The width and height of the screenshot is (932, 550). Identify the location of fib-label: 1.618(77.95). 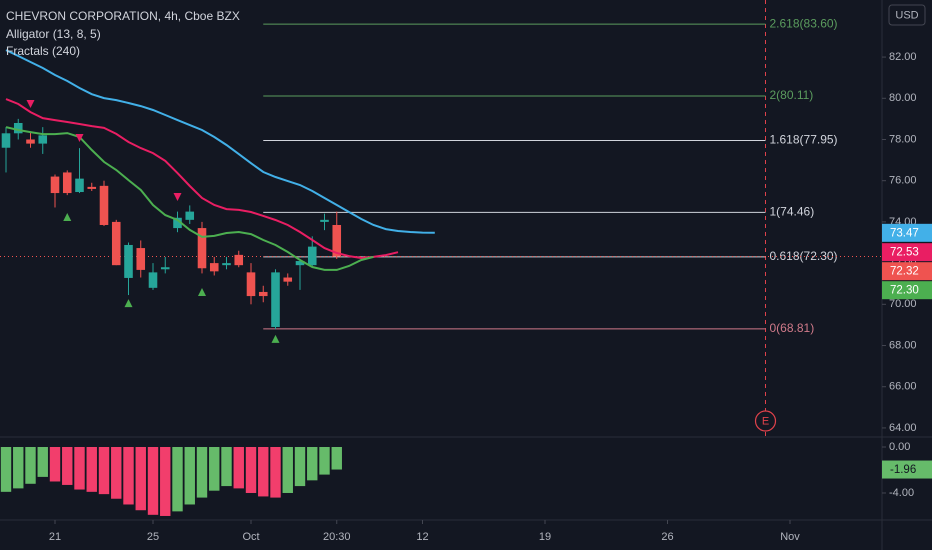
(804, 140).